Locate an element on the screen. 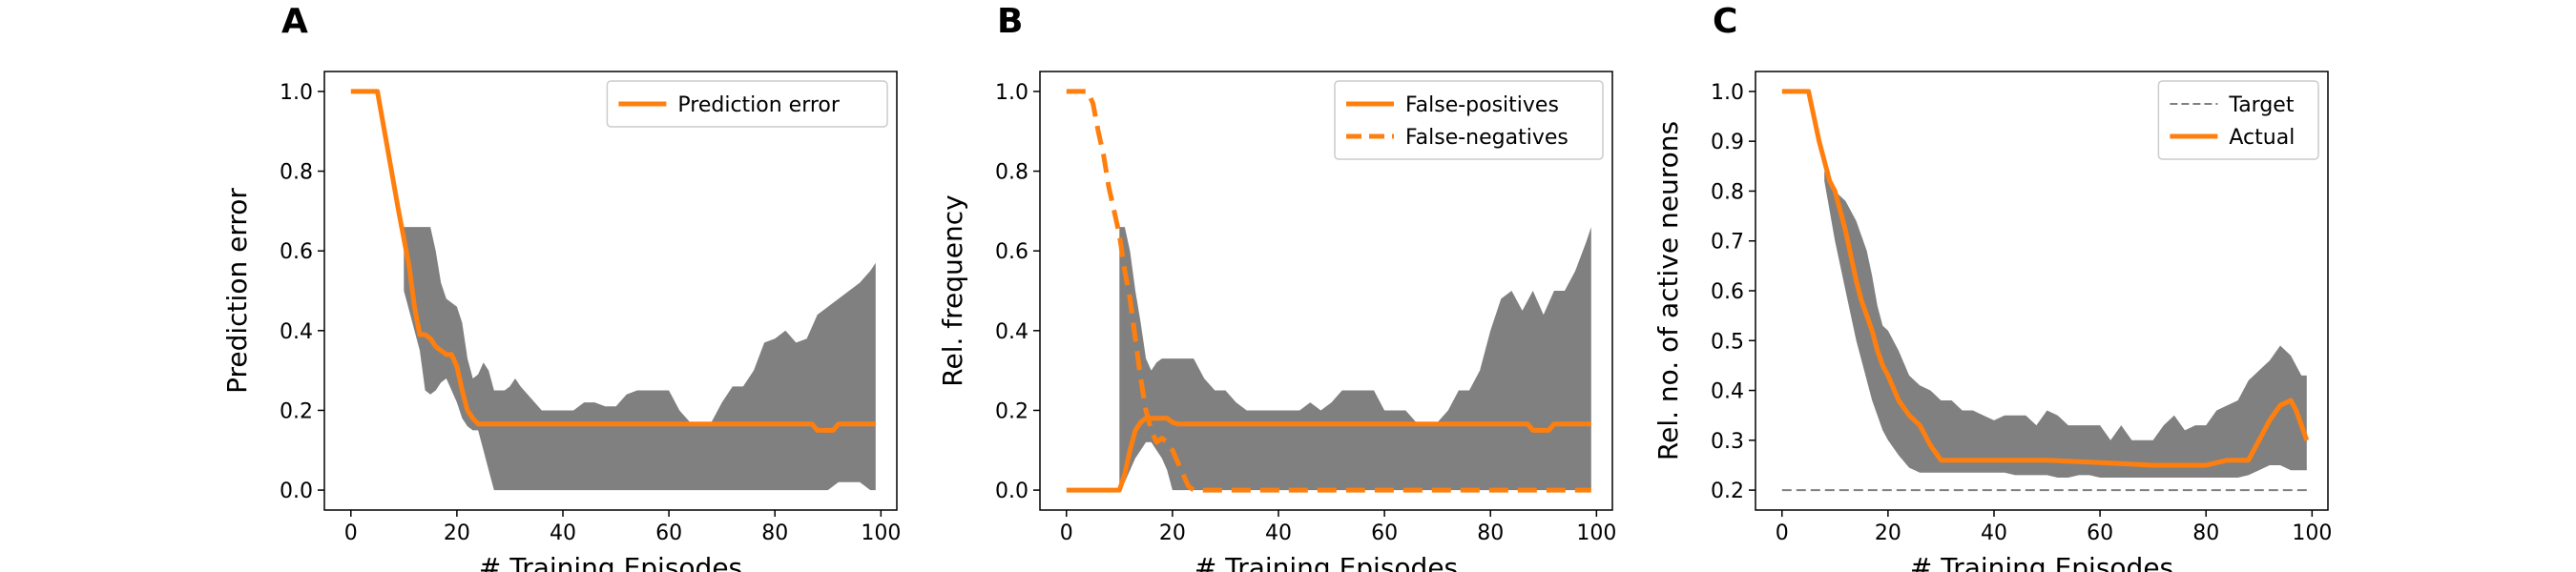  panel-letter-c: C is located at coordinates (1725, 21).